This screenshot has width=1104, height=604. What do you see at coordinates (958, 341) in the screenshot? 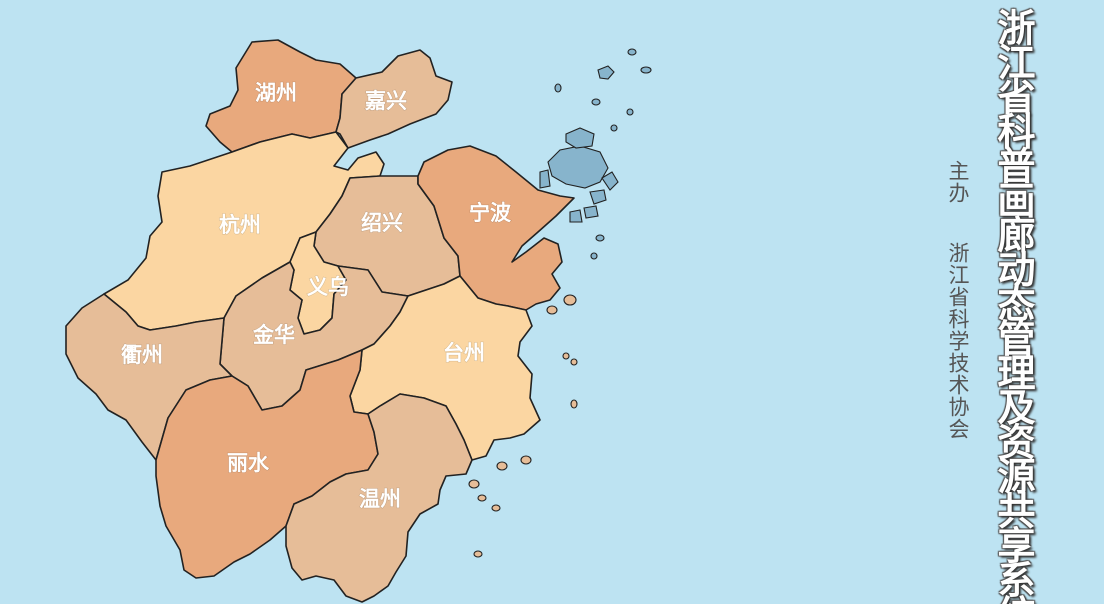
I see `sponsor-name: 浙江省科学技术协会` at bounding box center [958, 341].